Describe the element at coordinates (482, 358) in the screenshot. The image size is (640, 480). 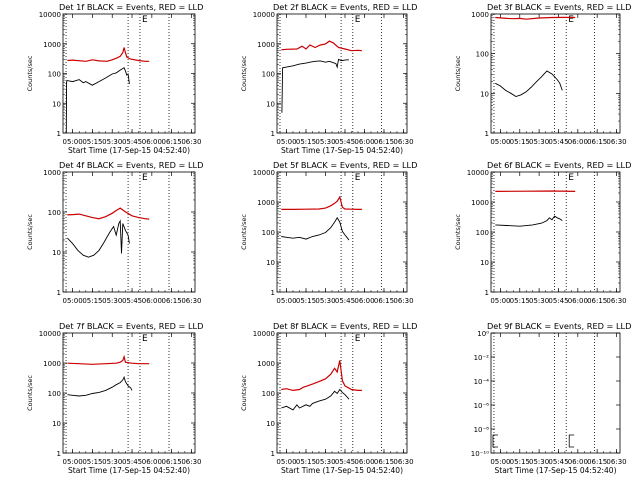
I see `y-tick-label: 10⁻²` at that location.